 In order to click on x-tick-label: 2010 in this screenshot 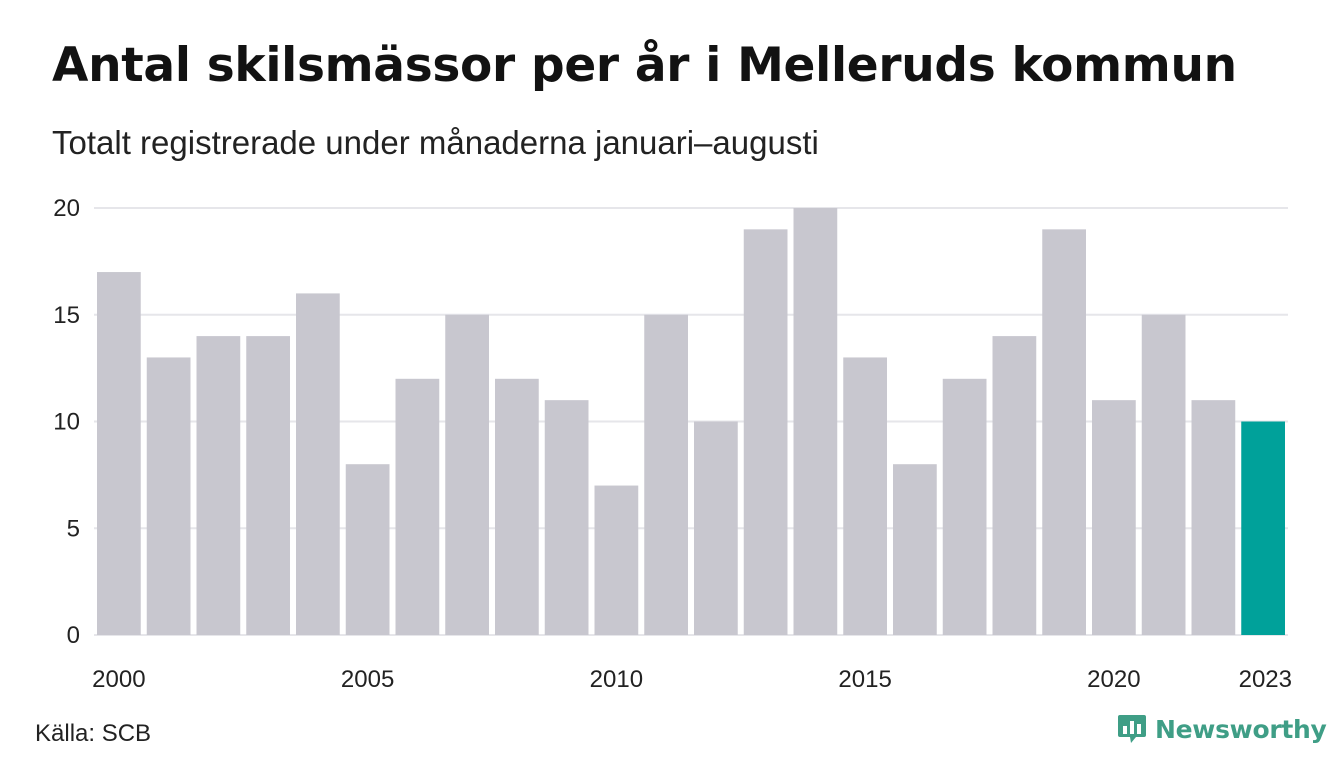, I will do `click(616, 679)`.